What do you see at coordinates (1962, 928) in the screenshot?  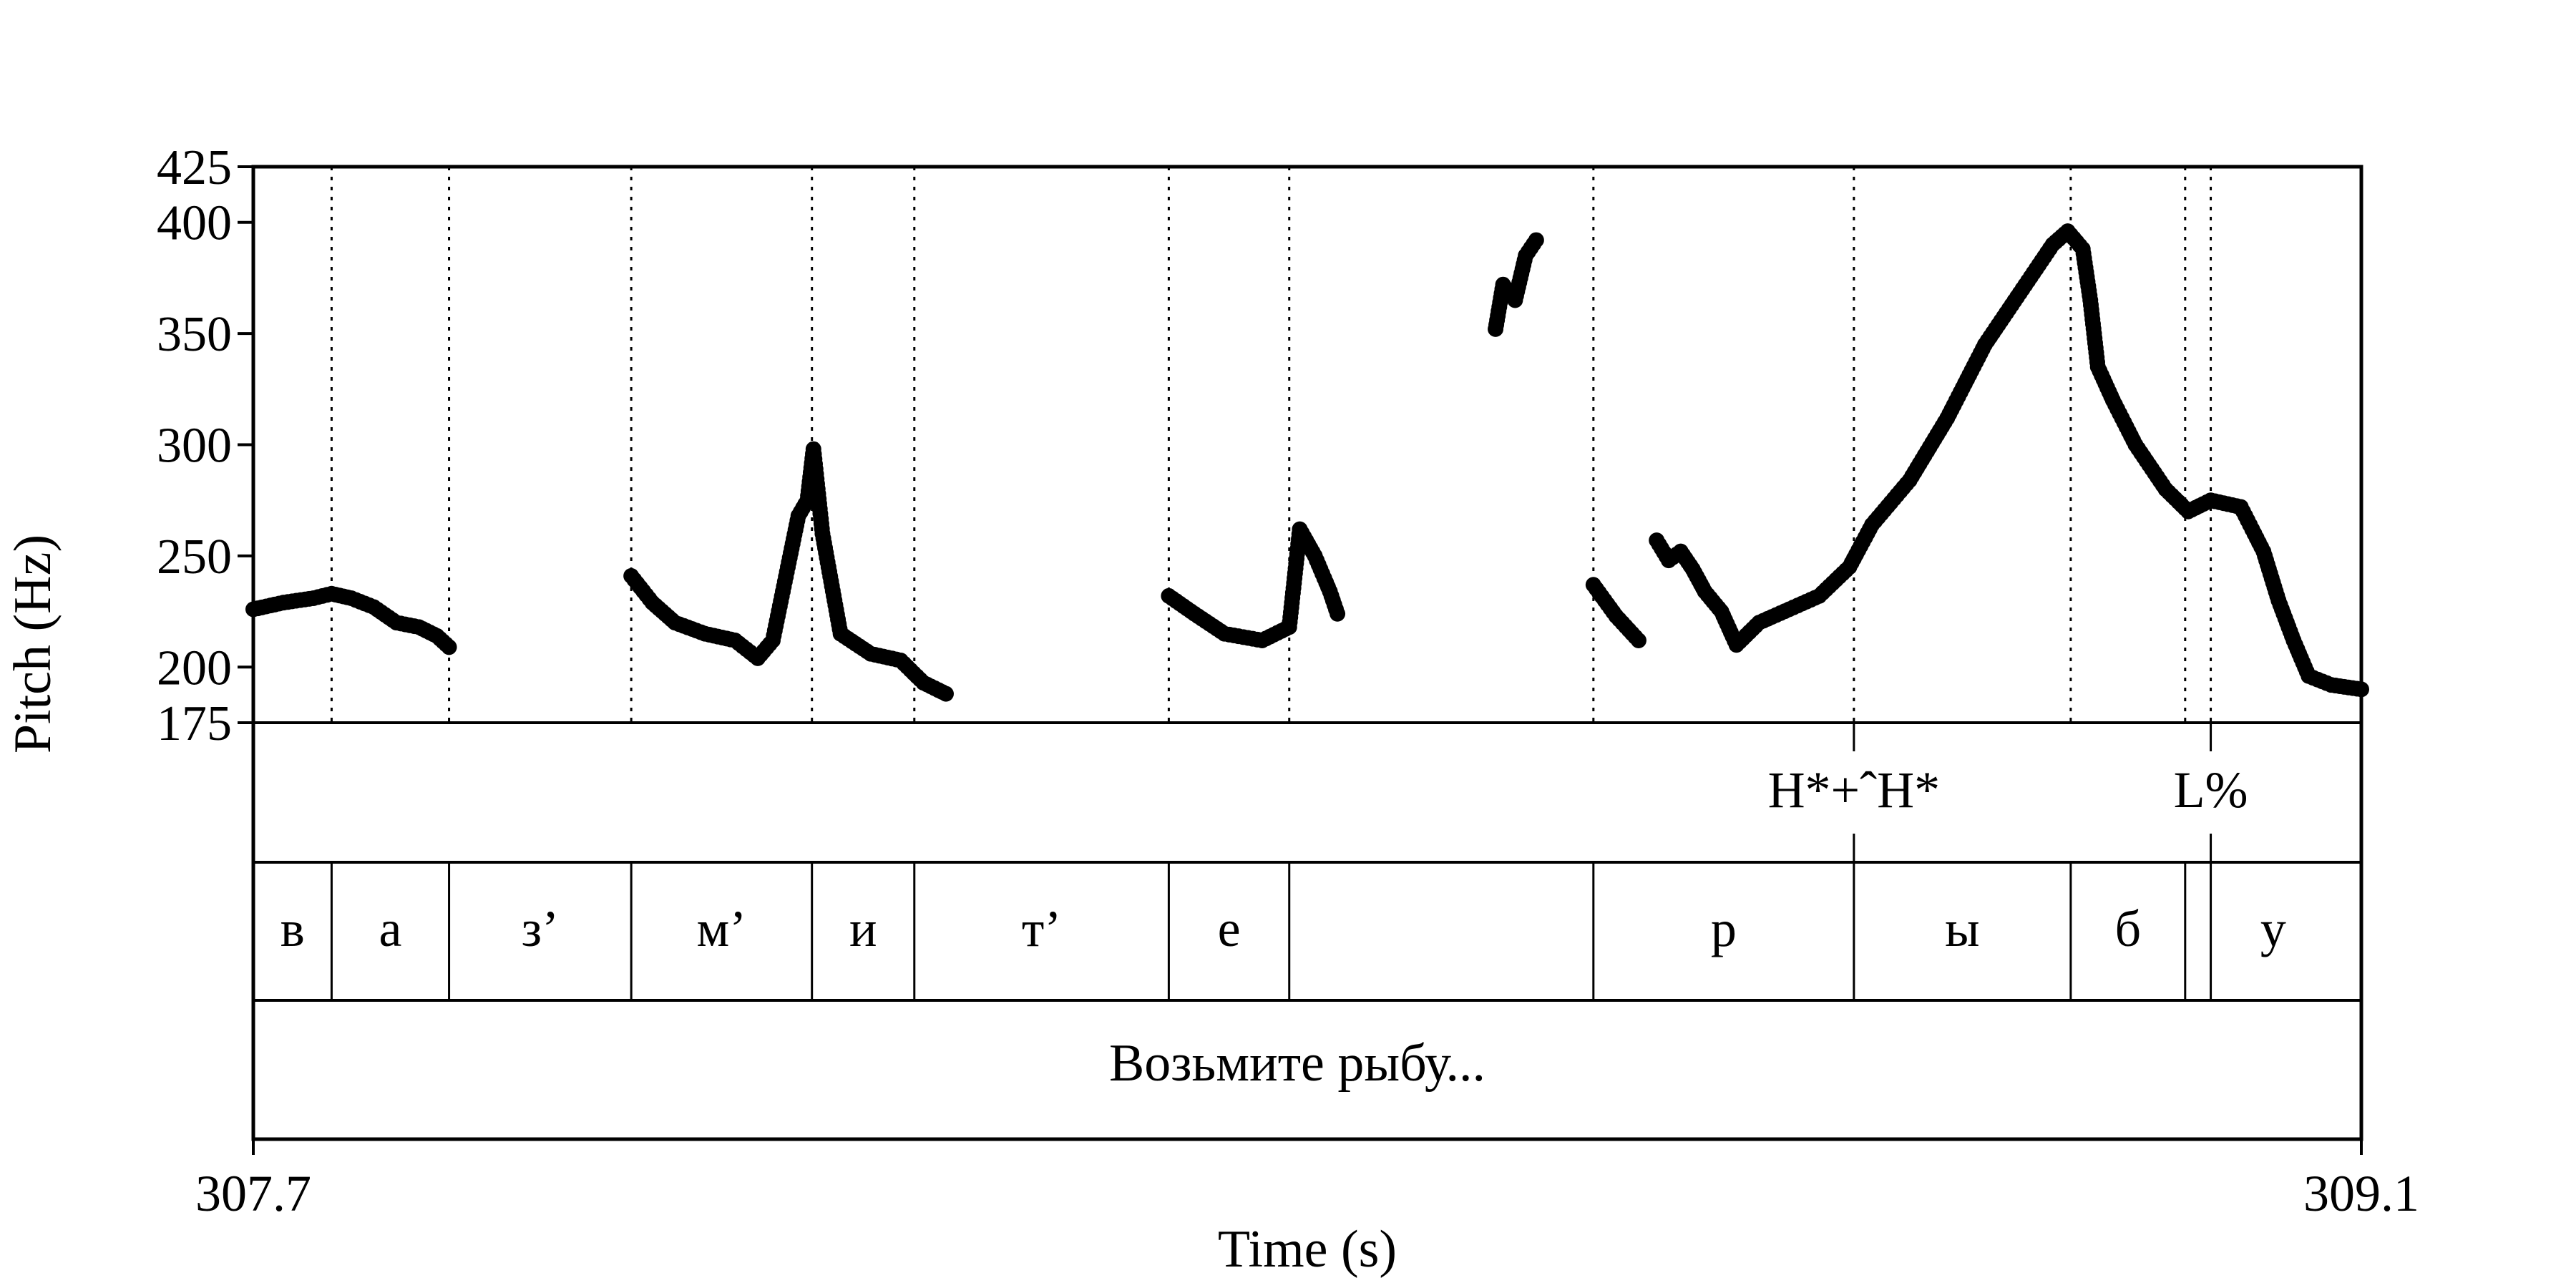 I see `segment-label: ы` at bounding box center [1962, 928].